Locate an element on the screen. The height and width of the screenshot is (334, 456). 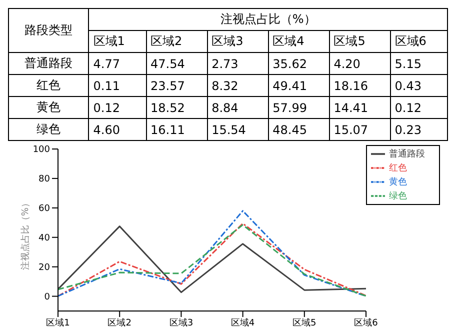
y-tick-label: 80 is located at coordinates (44, 179).